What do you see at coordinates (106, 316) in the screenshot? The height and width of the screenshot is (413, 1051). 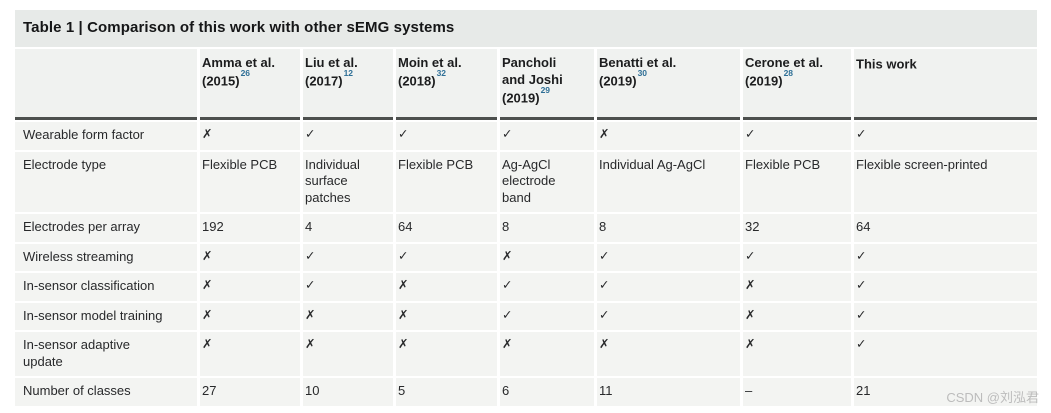 I see `row-label: In-sensor model training` at bounding box center [106, 316].